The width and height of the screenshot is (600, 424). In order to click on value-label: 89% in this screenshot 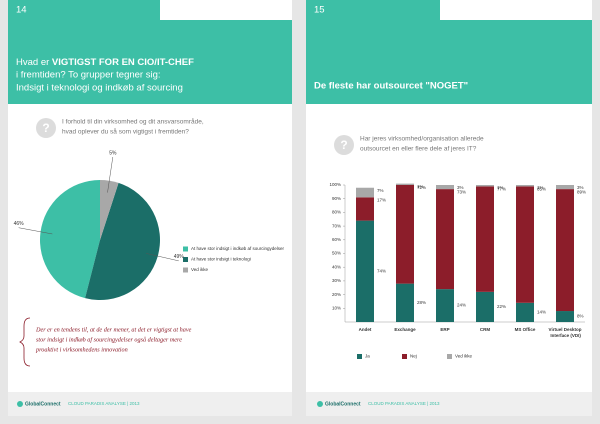, I will do `click(581, 191)`.